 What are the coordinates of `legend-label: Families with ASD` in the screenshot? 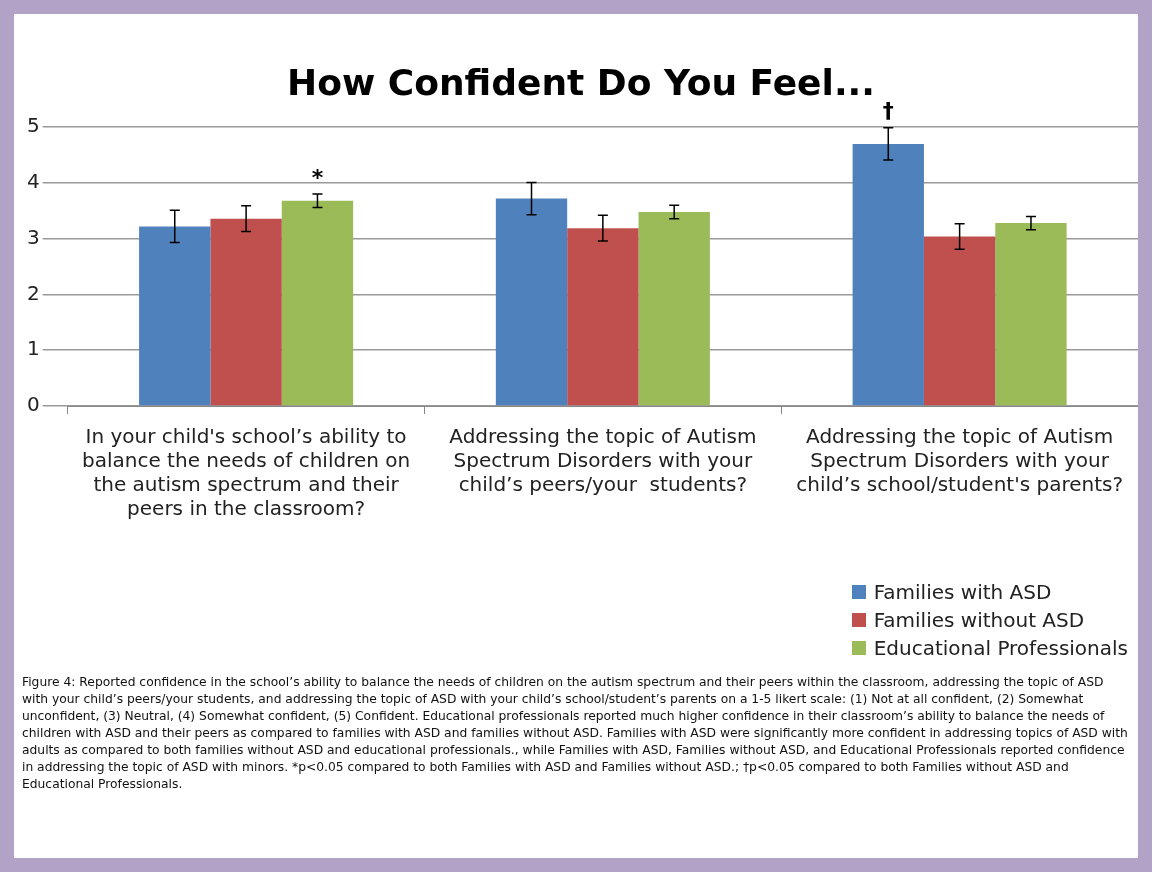 It's located at (962, 592).